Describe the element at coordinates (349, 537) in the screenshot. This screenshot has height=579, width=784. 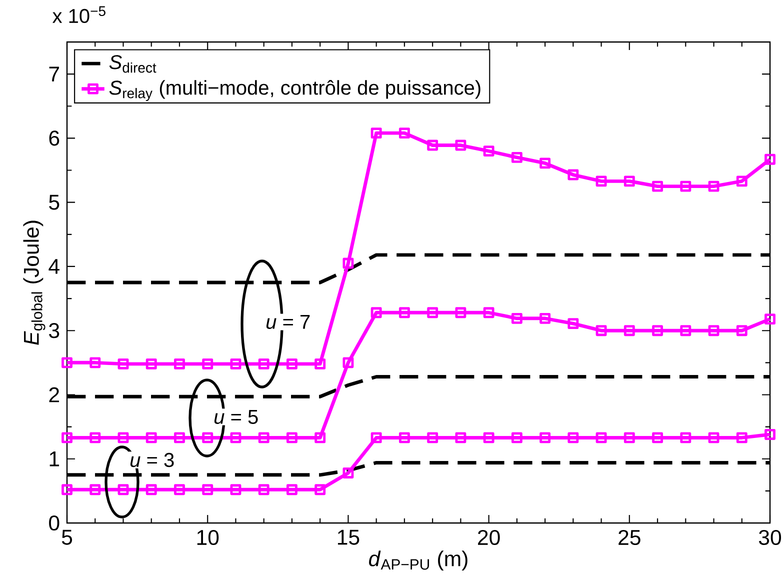
I see `x-tick-label: 15` at that location.